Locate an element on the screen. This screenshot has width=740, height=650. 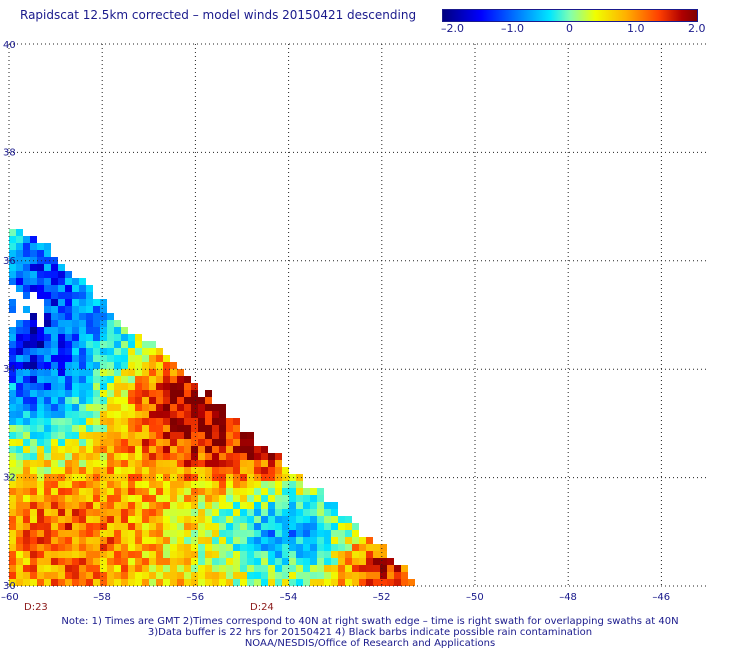
y-tick-label: 30 is located at coordinates (9, 586).